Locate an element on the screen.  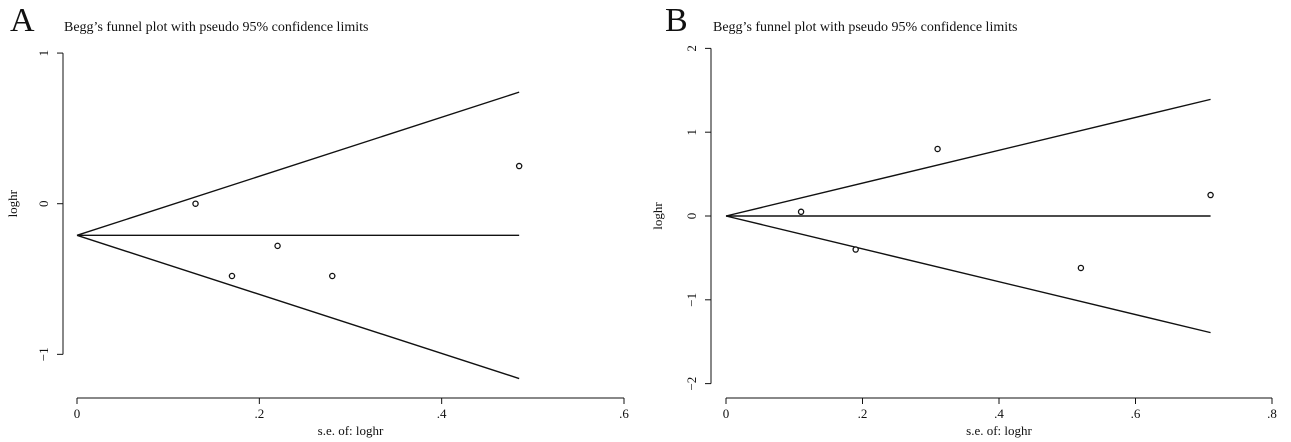
y-tick-label: −2 is located at coordinates (691, 384).